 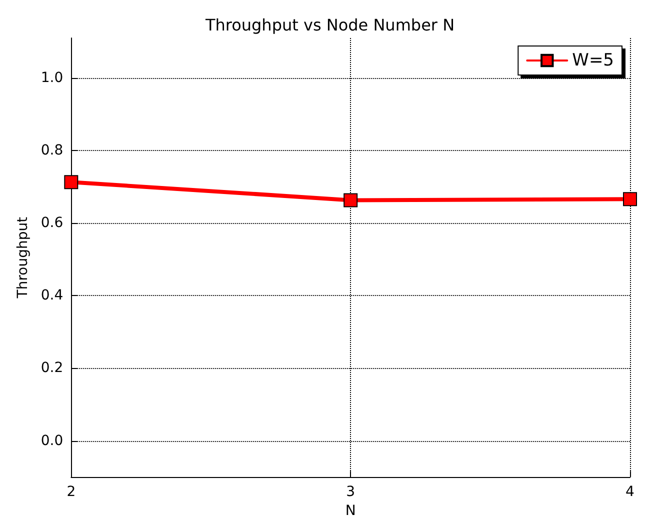 What do you see at coordinates (350, 511) in the screenshot?
I see `x-axis-title: N` at bounding box center [350, 511].